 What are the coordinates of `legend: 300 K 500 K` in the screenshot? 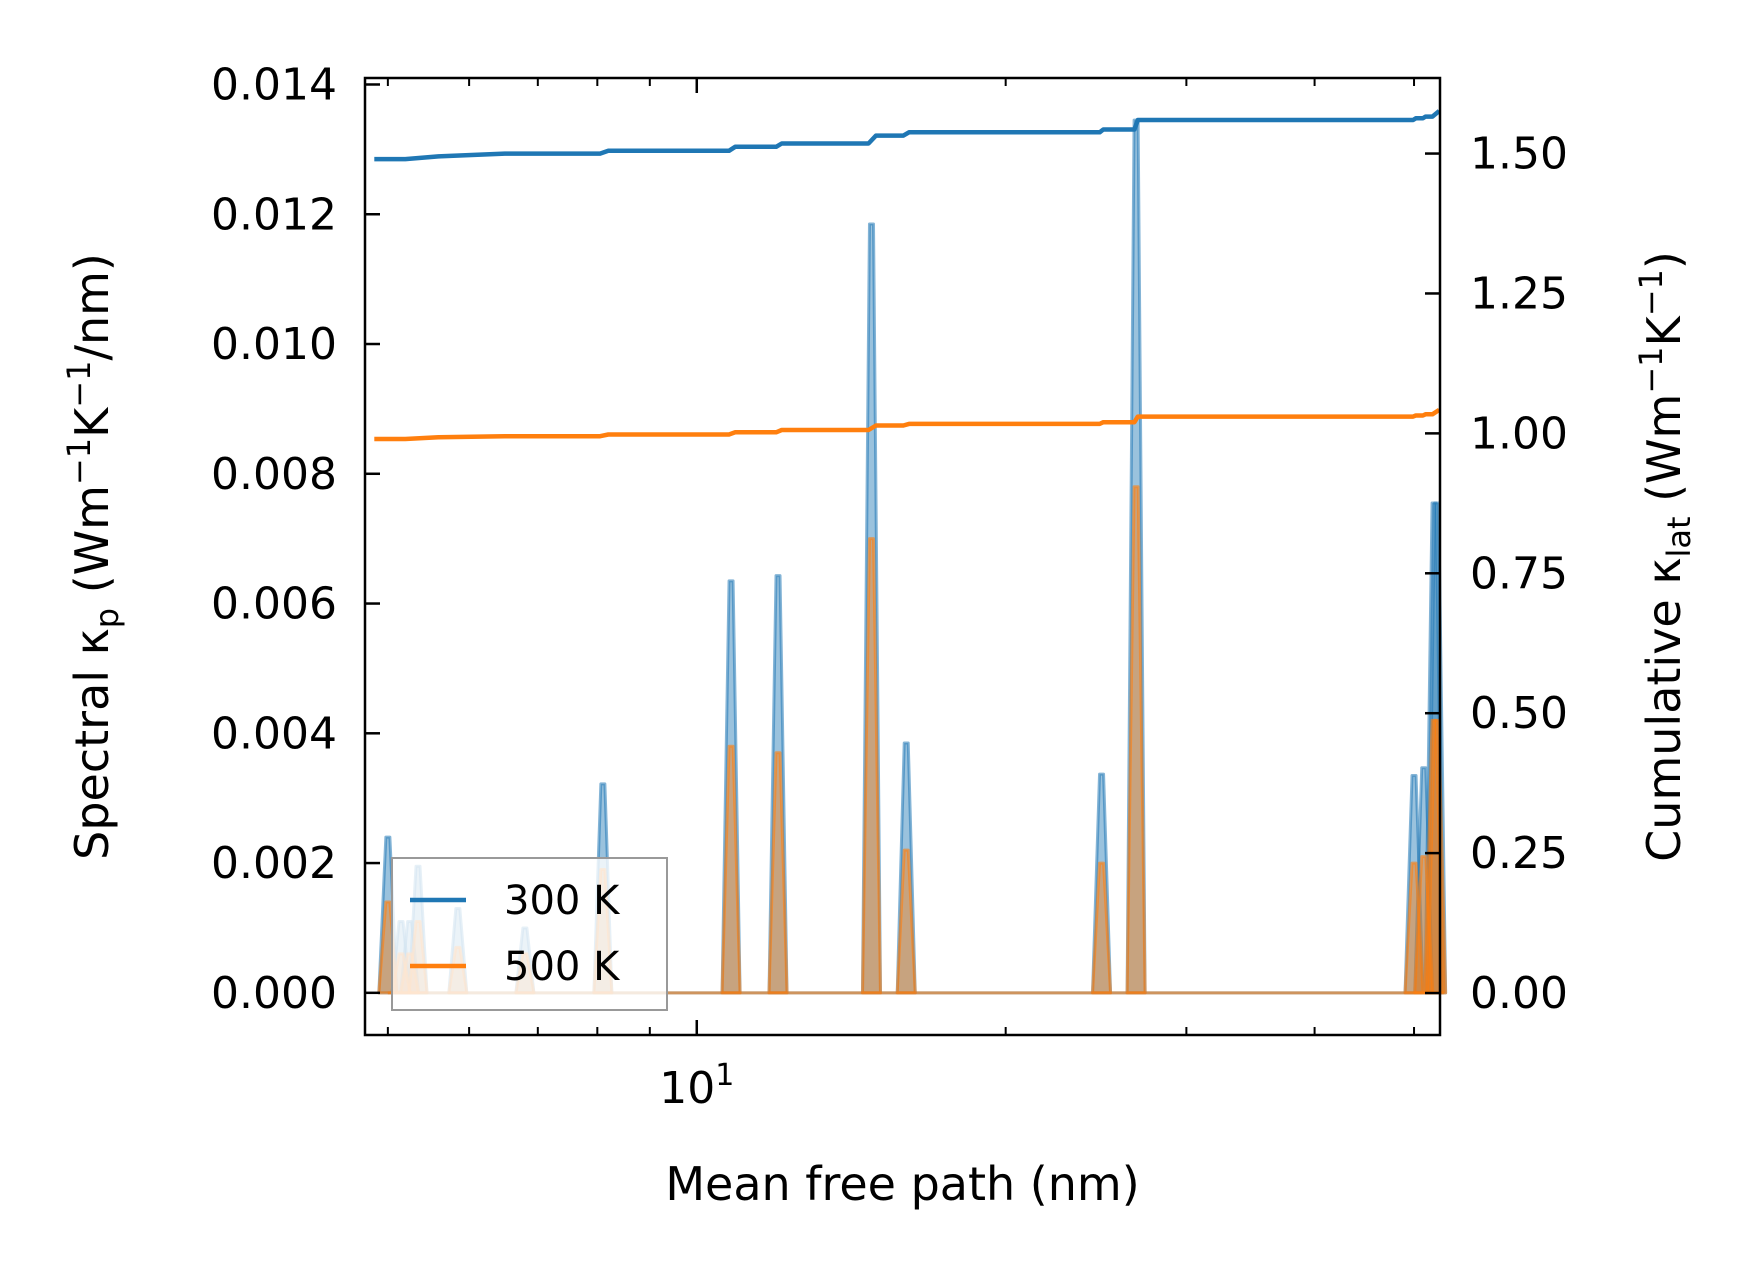 It's located at (529, 934).